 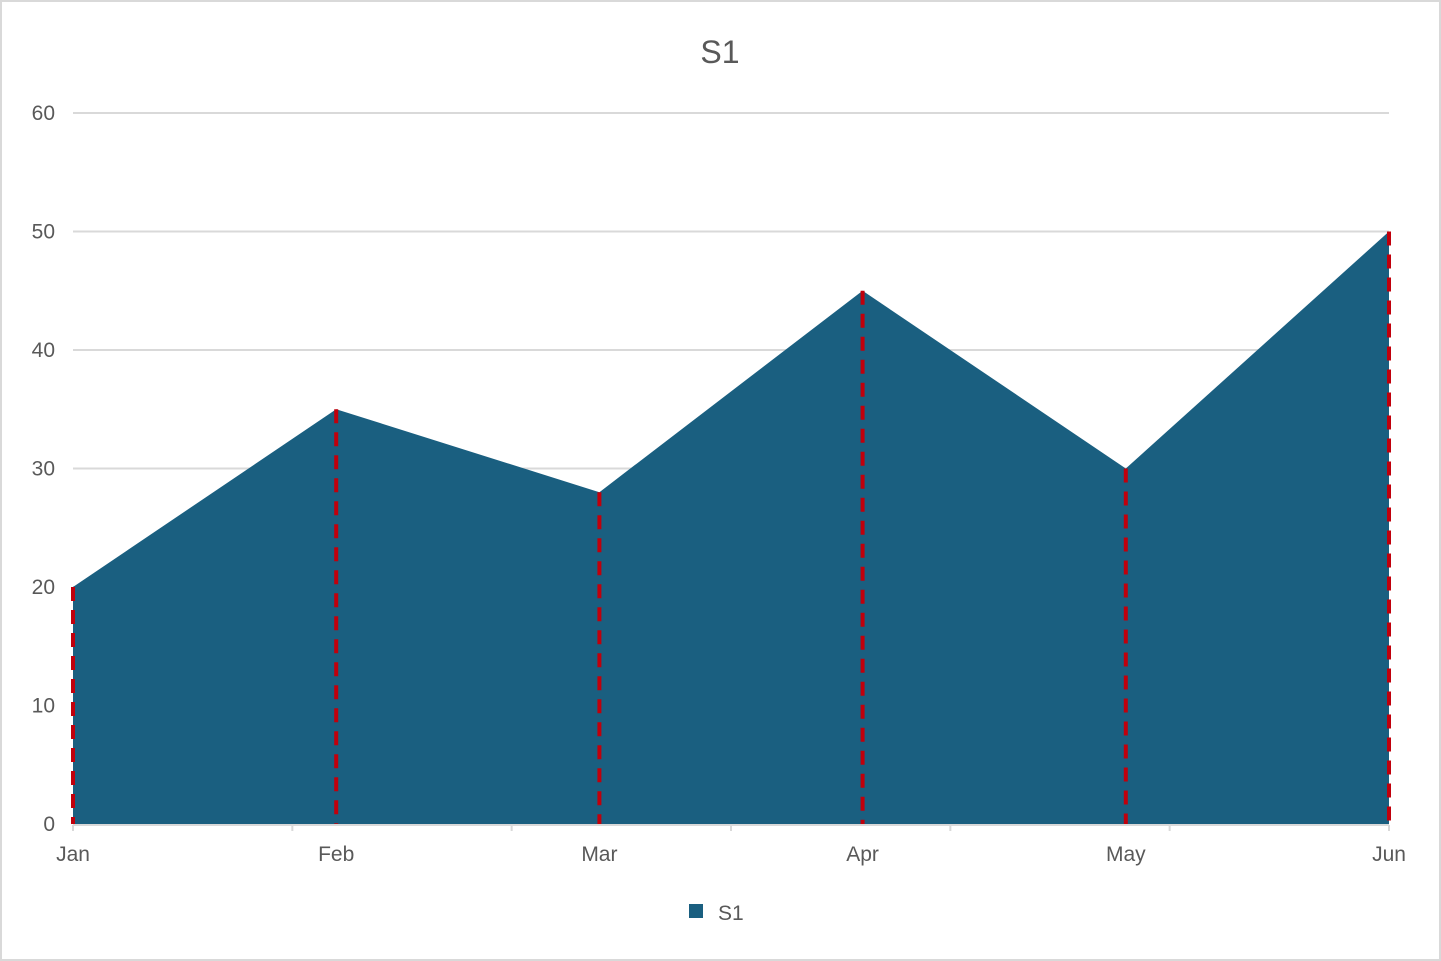 What do you see at coordinates (716, 913) in the screenshot?
I see `legend: S1` at bounding box center [716, 913].